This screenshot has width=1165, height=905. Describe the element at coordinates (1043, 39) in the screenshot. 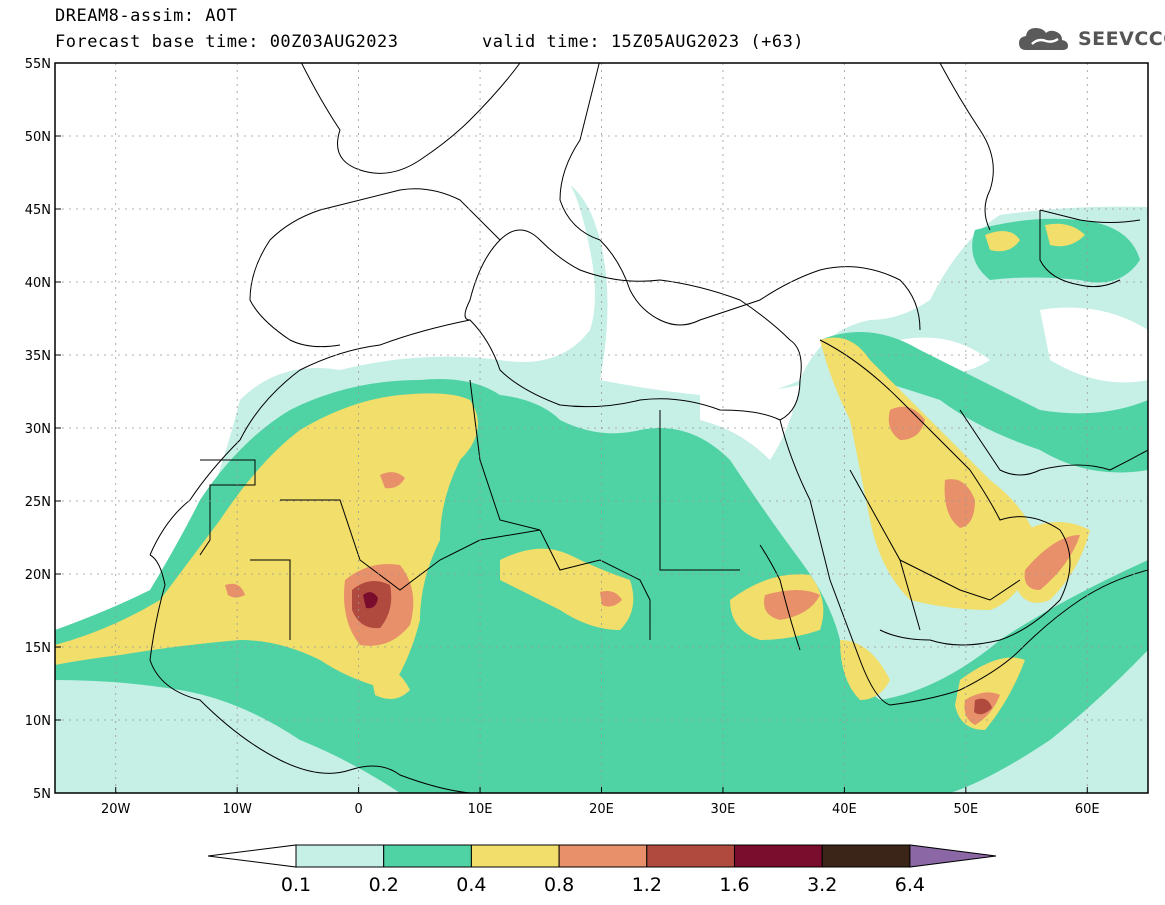

I see `cloud-icon` at that location.